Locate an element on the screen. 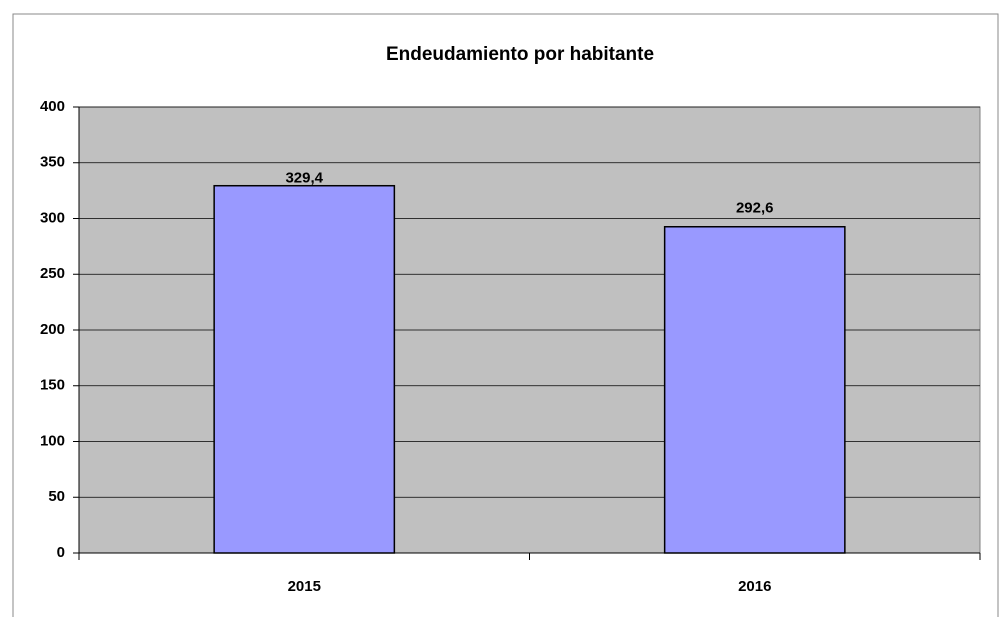 The width and height of the screenshot is (1000, 617). value-label: 329,4 is located at coordinates (304, 178).